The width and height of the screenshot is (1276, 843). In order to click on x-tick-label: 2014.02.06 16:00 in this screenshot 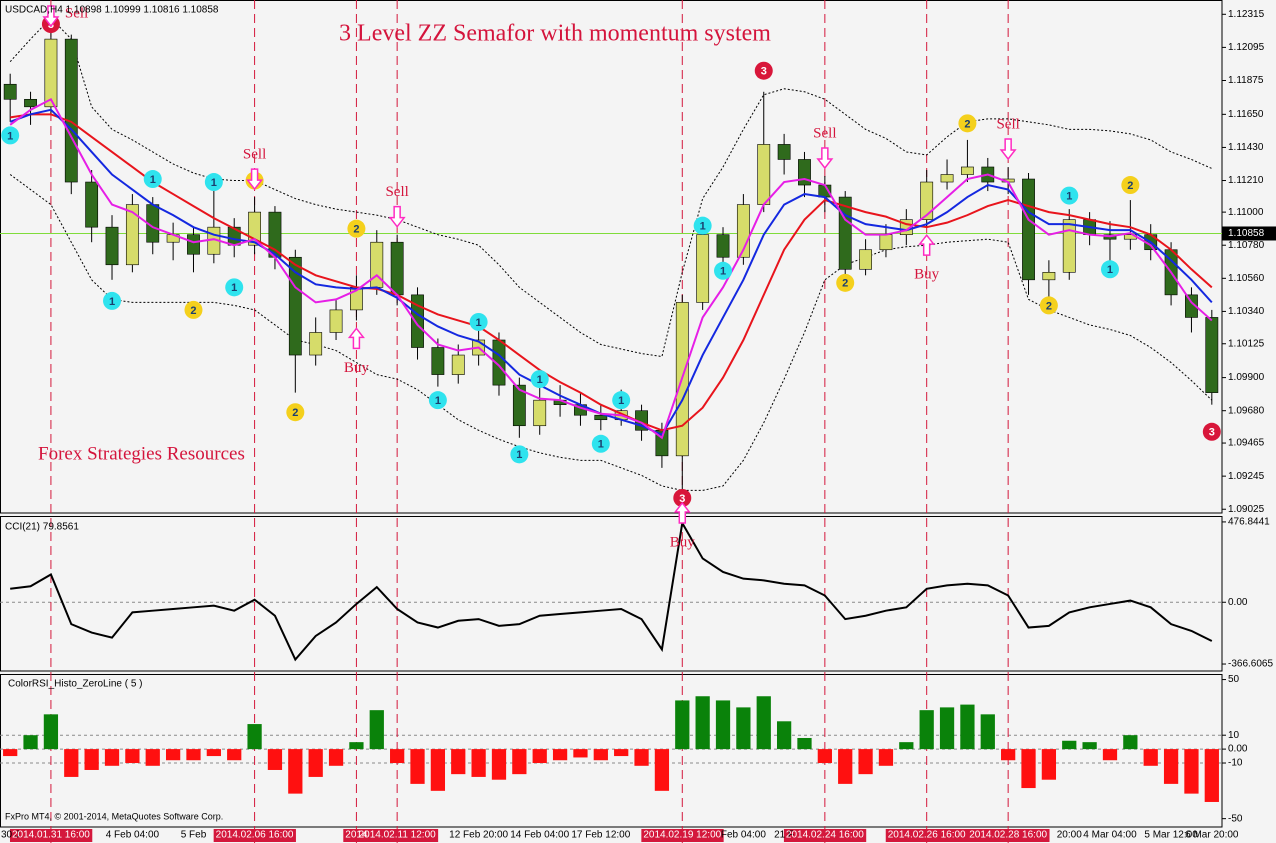, I will do `click(255, 835)`.